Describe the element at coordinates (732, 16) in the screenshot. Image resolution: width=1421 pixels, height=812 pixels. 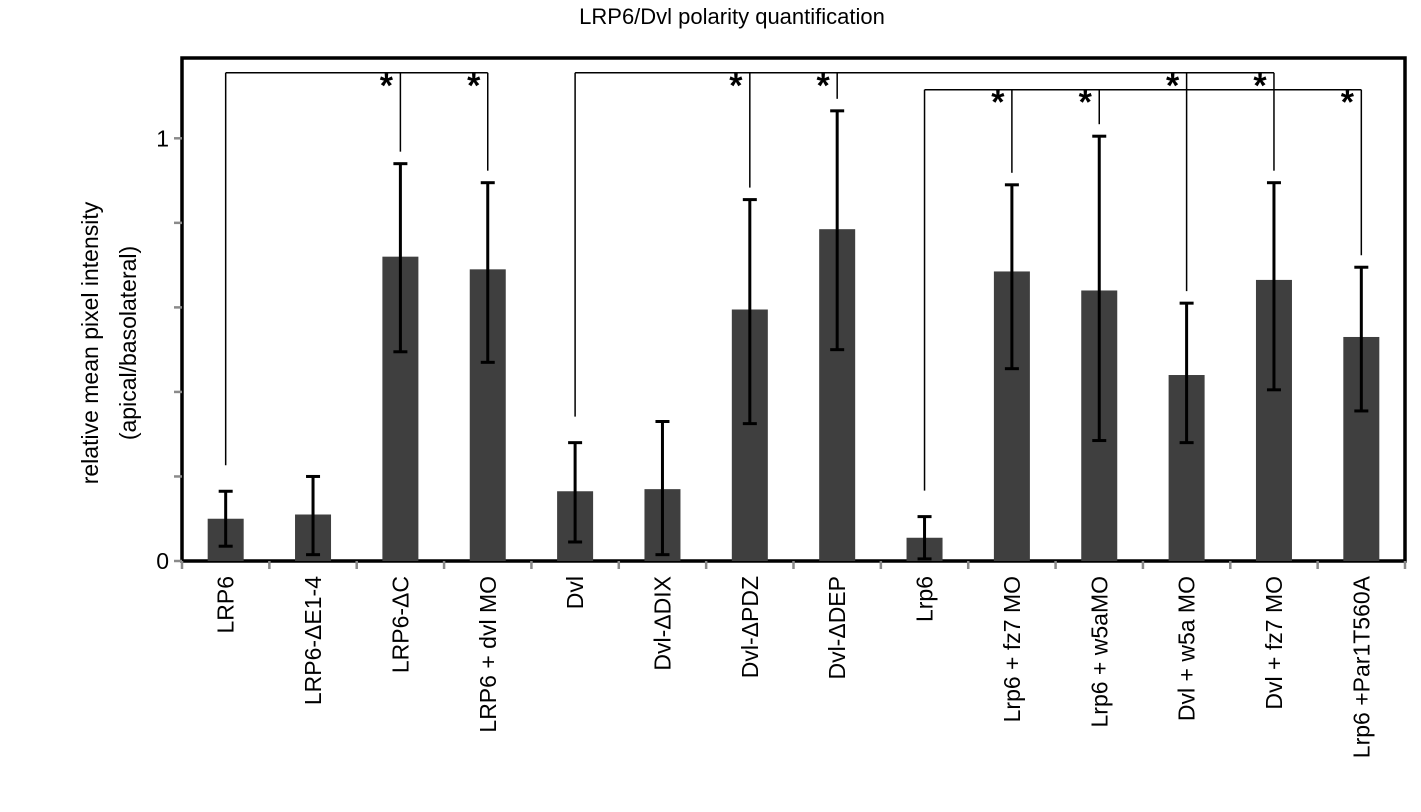
I see `chart-title: LRP6/Dvl polarity quantification` at that location.